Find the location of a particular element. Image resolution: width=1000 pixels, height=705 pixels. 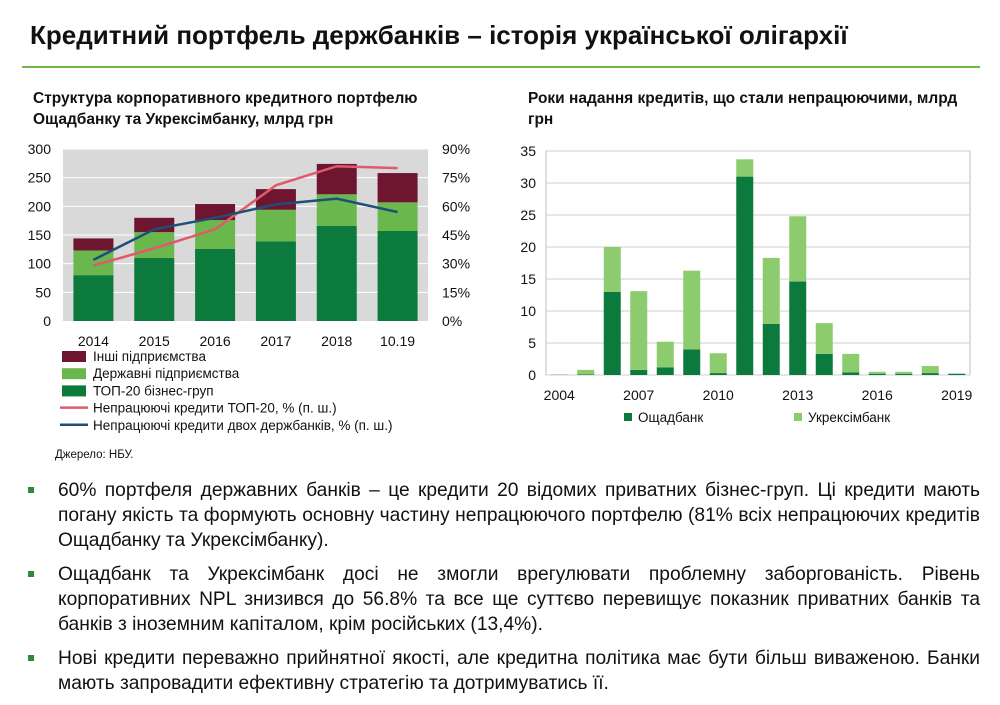

left-y2-tick-label: 90% is located at coordinates (456, 149).